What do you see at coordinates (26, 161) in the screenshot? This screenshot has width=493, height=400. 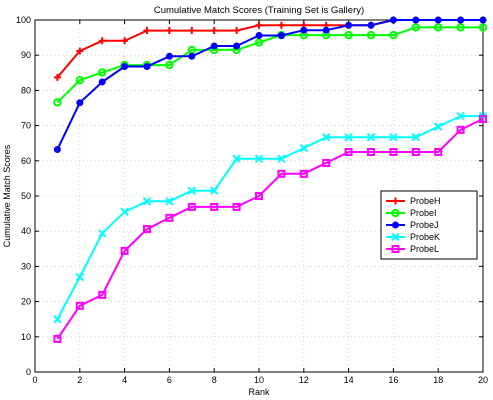 I see `y-tick-label: 60` at bounding box center [26, 161].